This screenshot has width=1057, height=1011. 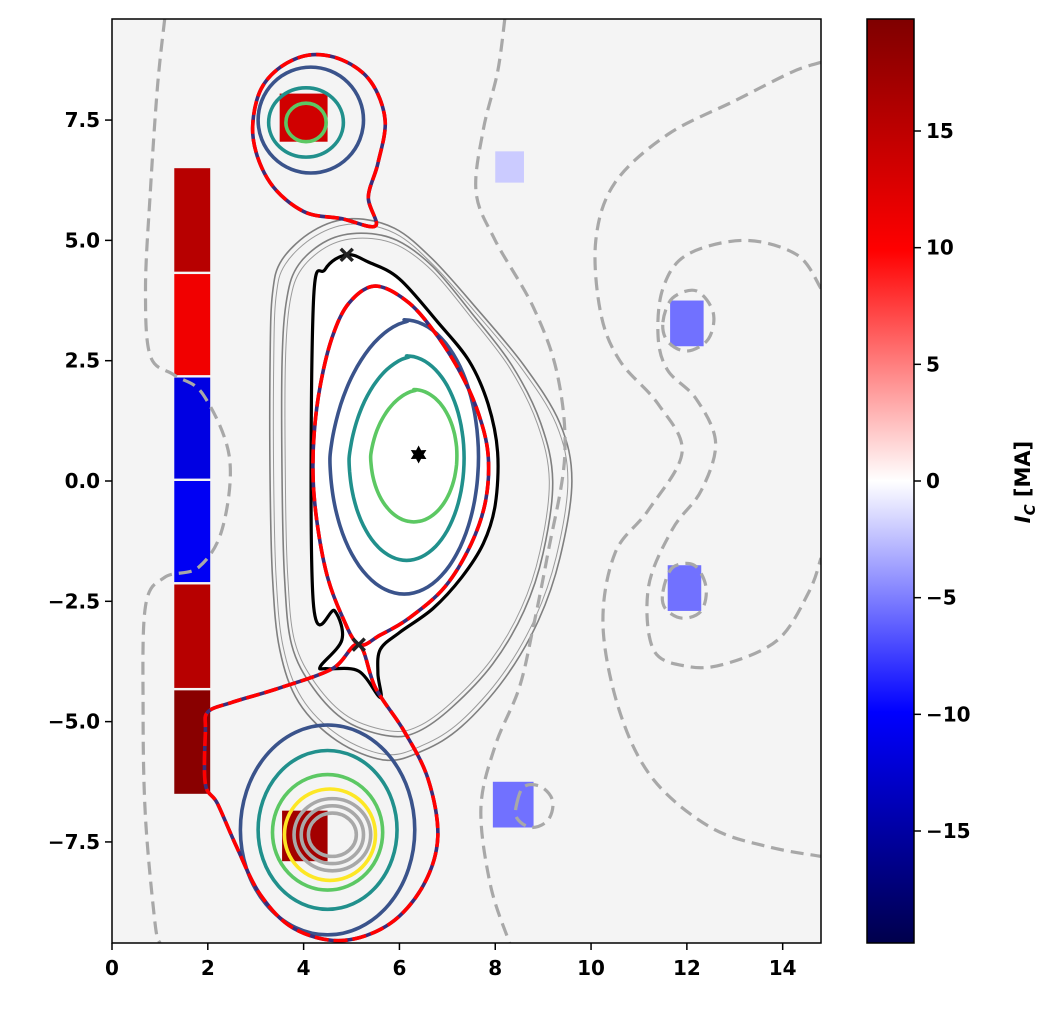 I want to click on x-tick-label: 4, so click(x=304, y=968).